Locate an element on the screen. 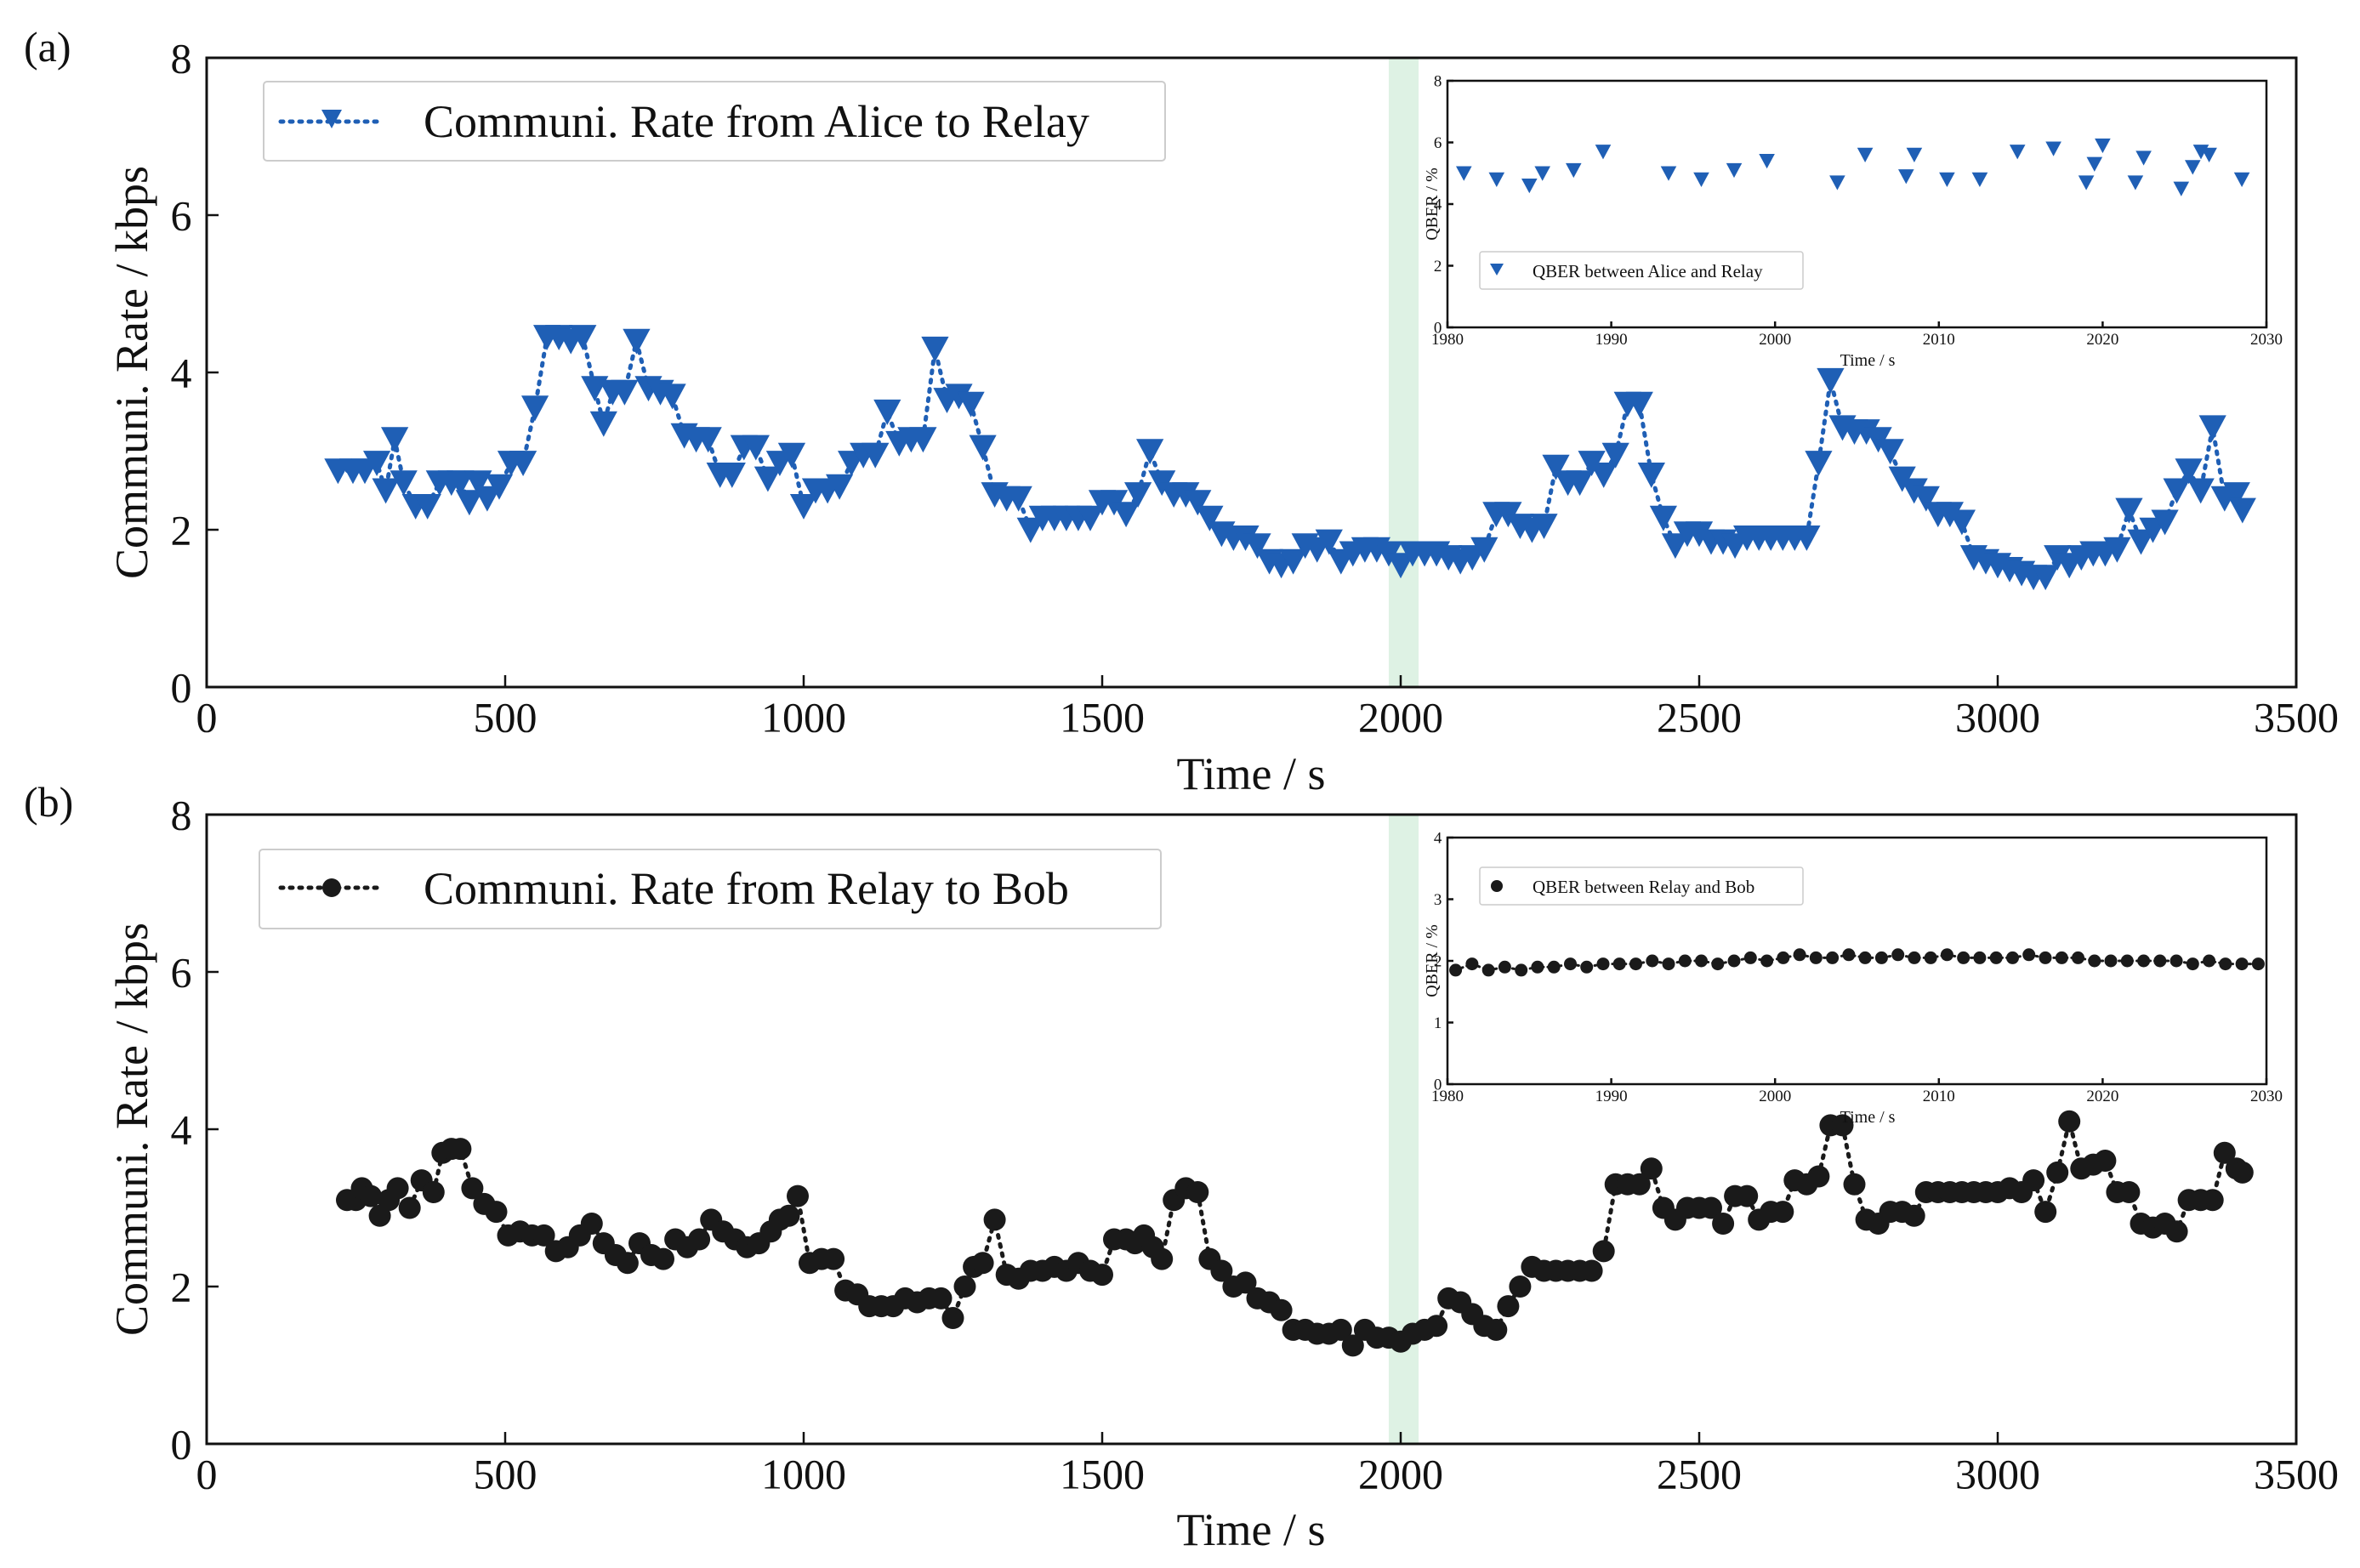 The image size is (2360, 1568). panel-a-y-tick-label: 0 is located at coordinates (181, 688).